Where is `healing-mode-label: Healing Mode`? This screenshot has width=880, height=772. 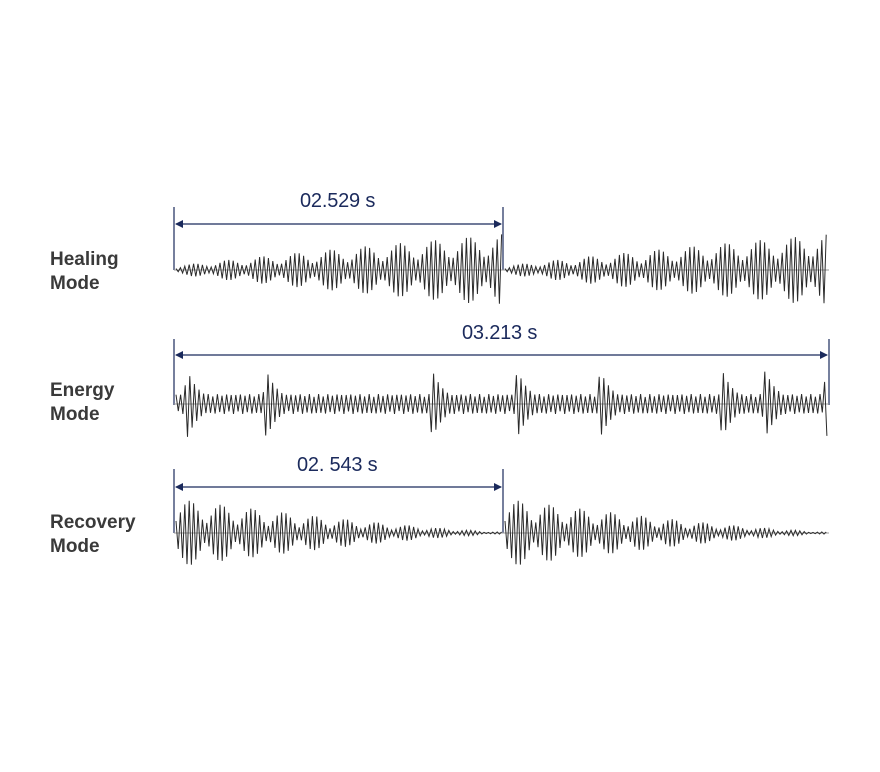
healing-mode-label: Healing Mode is located at coordinates (84, 272).